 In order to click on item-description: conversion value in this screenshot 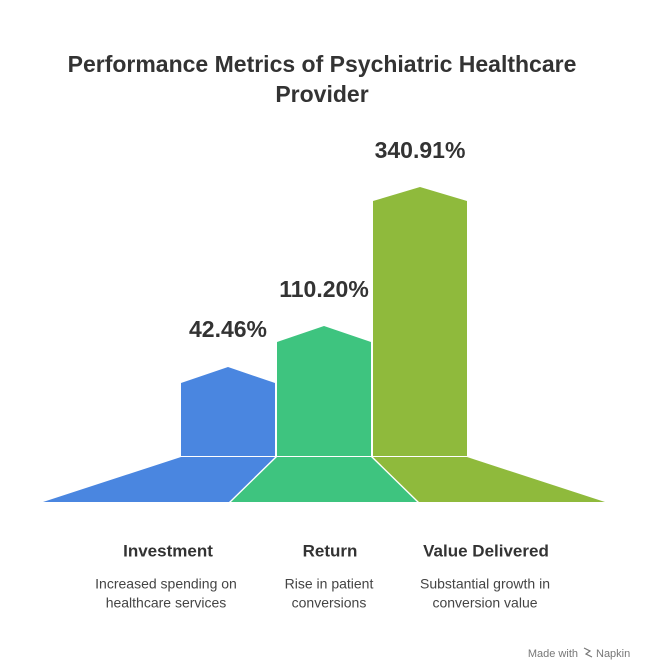, I will do `click(484, 603)`.